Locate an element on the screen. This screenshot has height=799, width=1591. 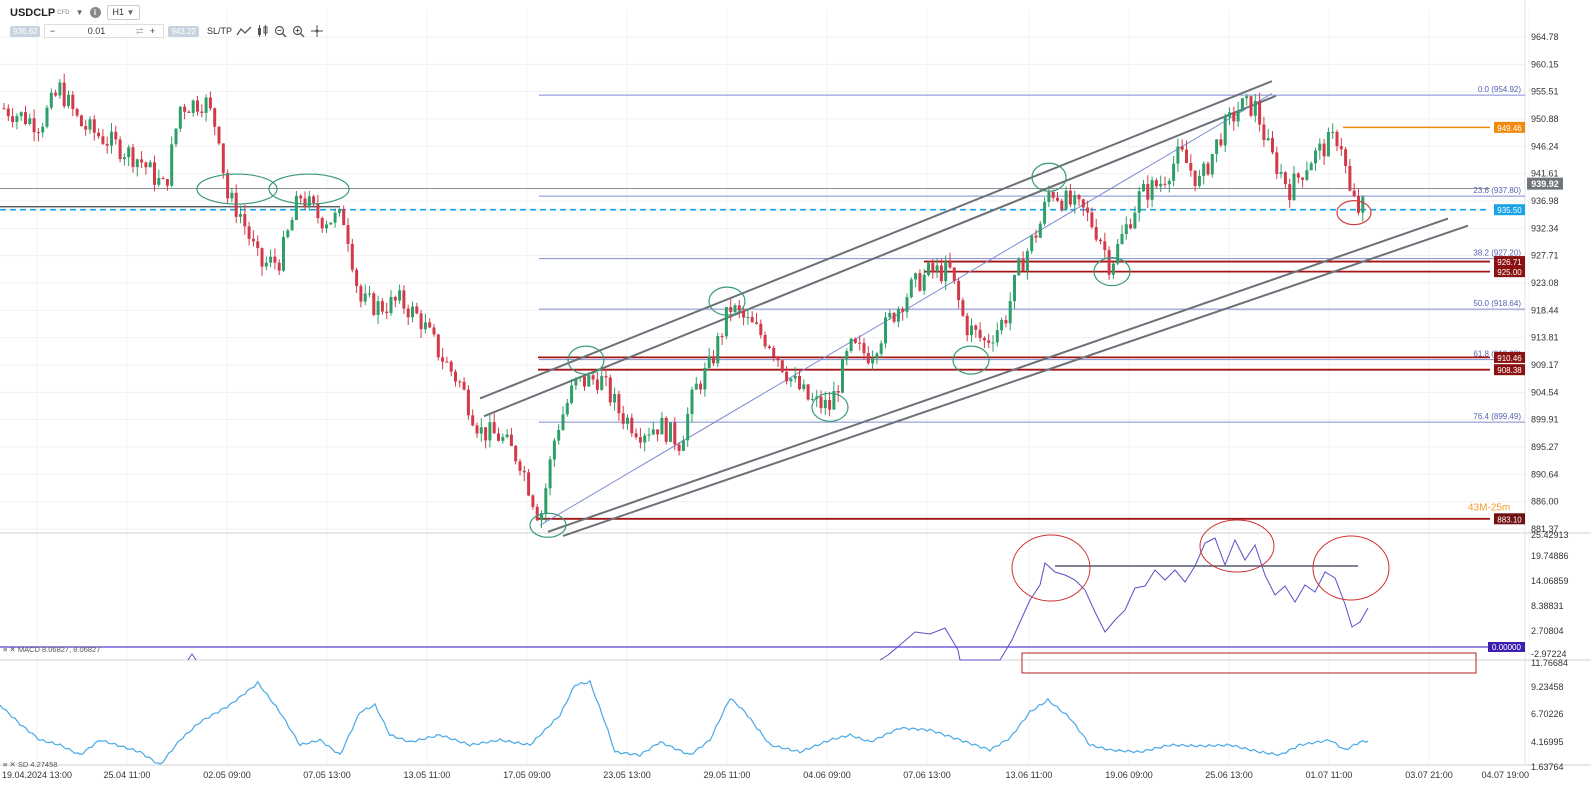
chevron-down-icon: ▼ is located at coordinates (130, 12).